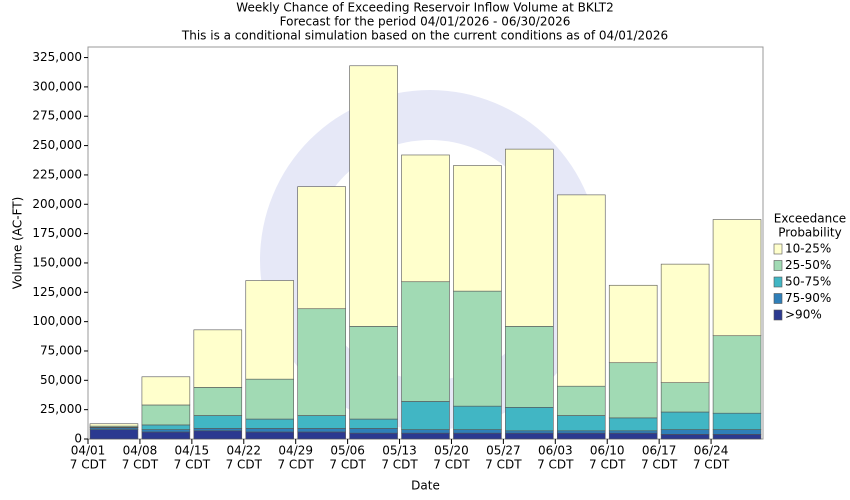  I want to click on y-tick-label: 200,000, so click(57, 204).